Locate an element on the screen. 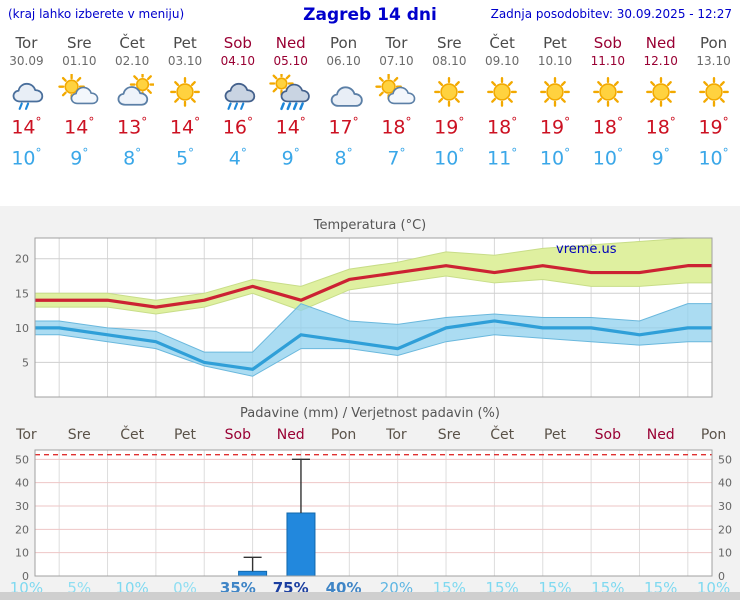 The image size is (740, 600). max-temperature: 13° is located at coordinates (132, 127).